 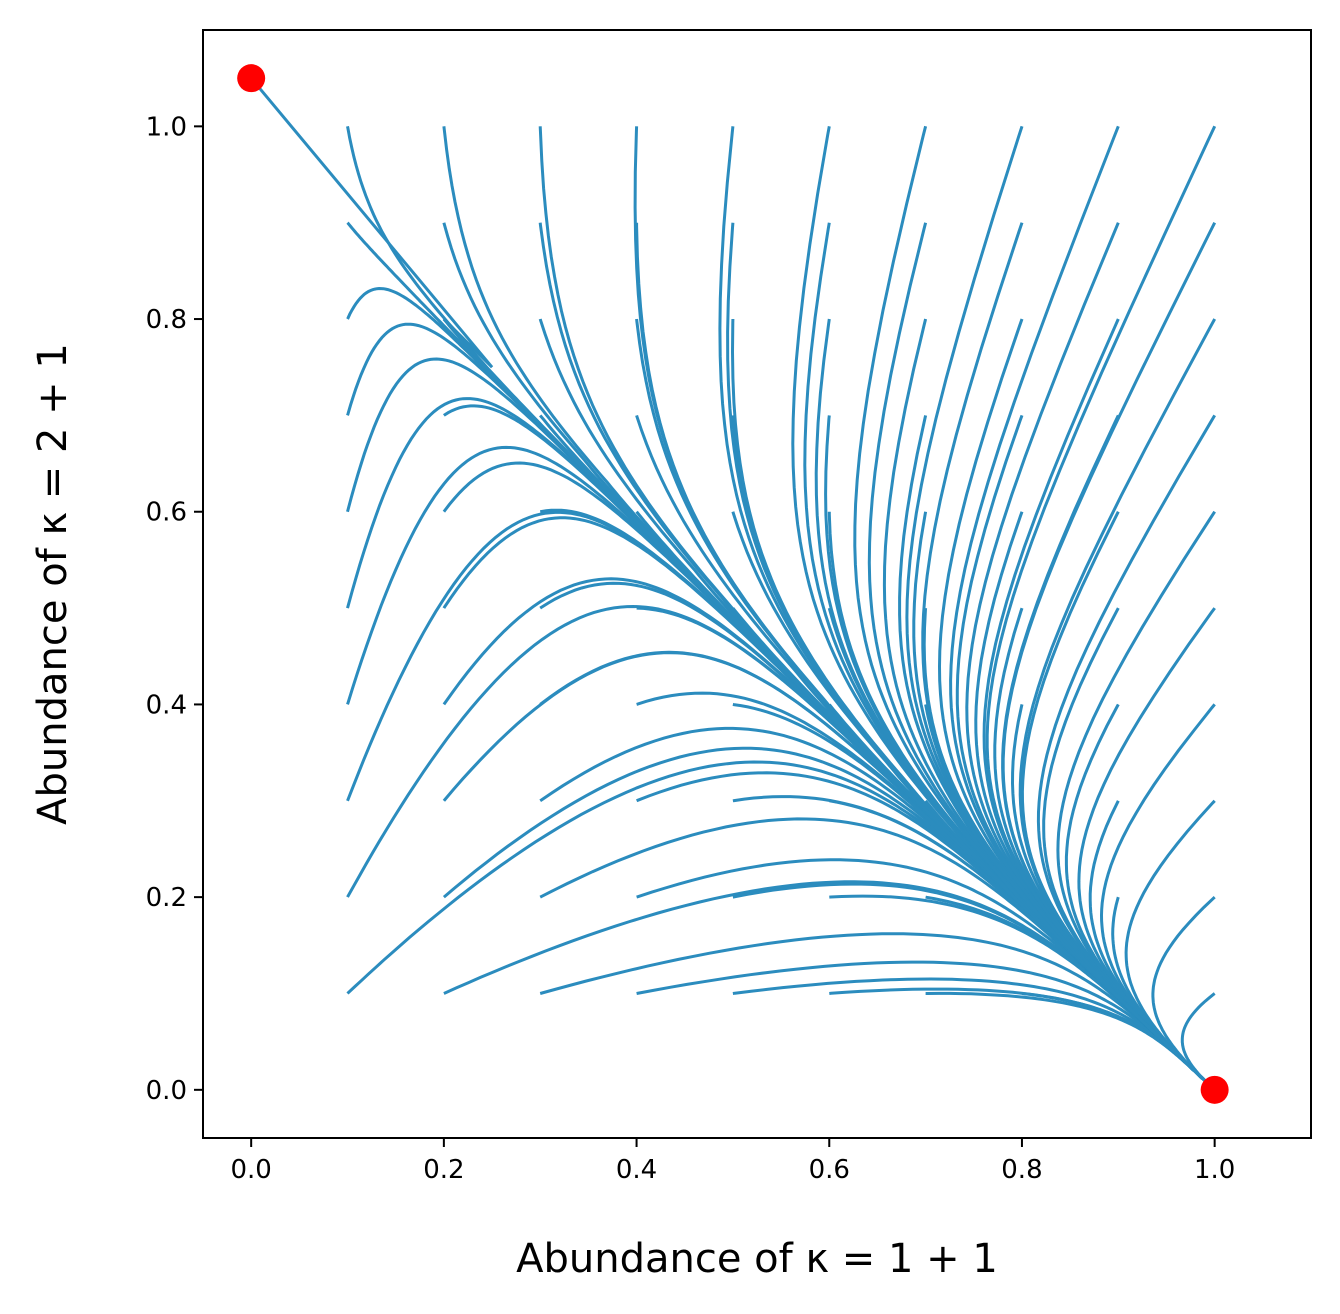 What do you see at coordinates (53, 584) in the screenshot?
I see `y-axis-label: Abundance of κ = 2 + 1` at bounding box center [53, 584].